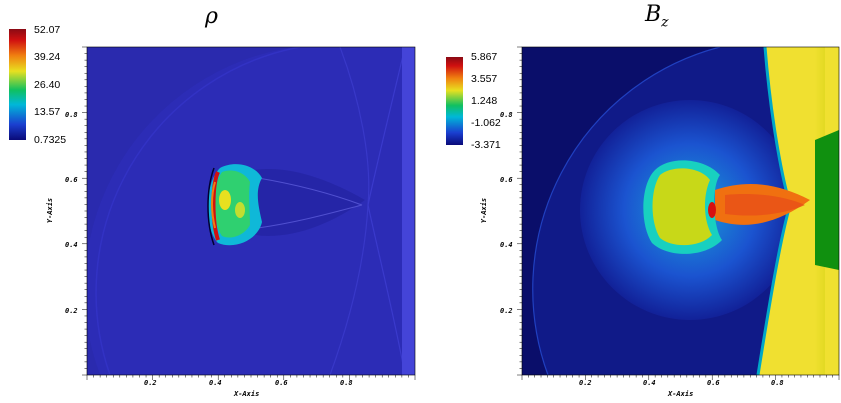 The width and height of the screenshot is (841, 403). Describe the element at coordinates (71, 180) in the screenshot. I see `rho-y-tick: 0.6` at that location.